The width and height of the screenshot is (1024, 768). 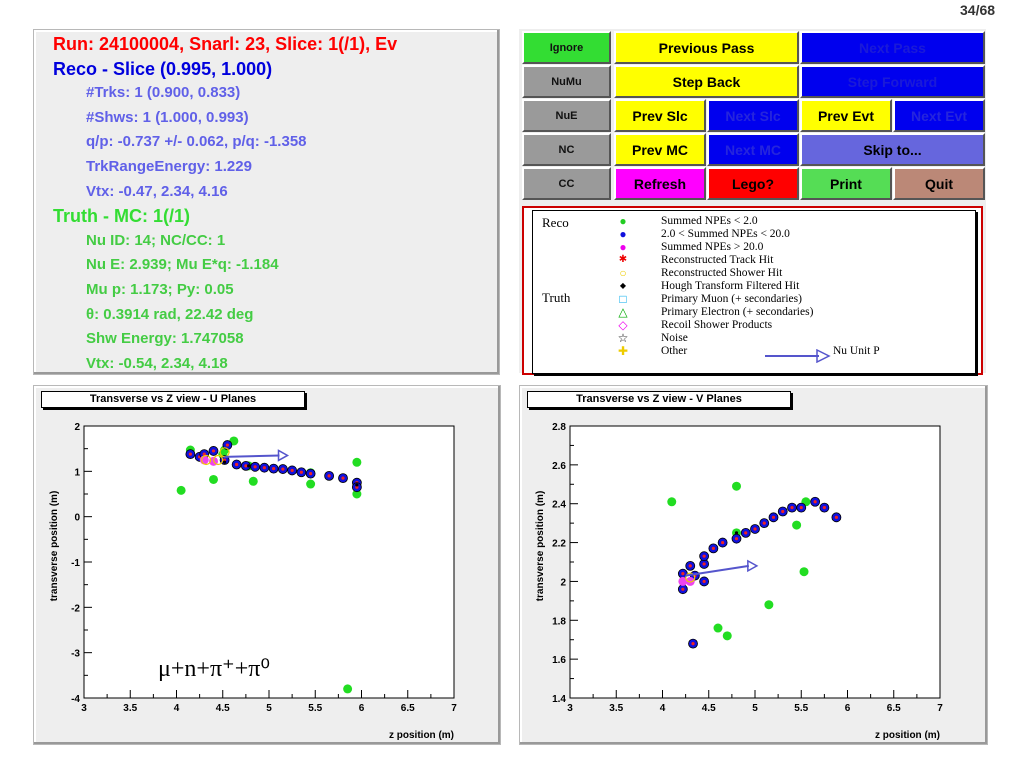 I want to click on red-star-icon: ✱, so click(x=623, y=259).